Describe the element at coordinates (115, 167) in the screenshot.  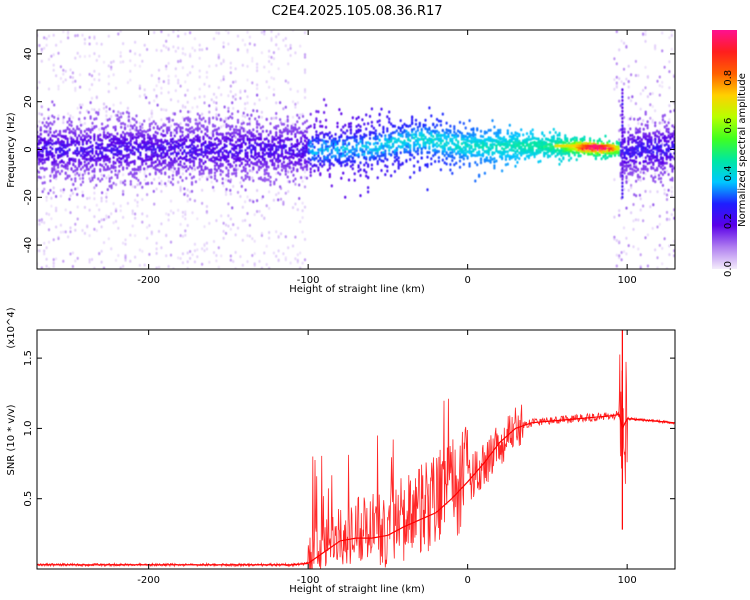
I see `spectrogram-cell-1922` at that location.